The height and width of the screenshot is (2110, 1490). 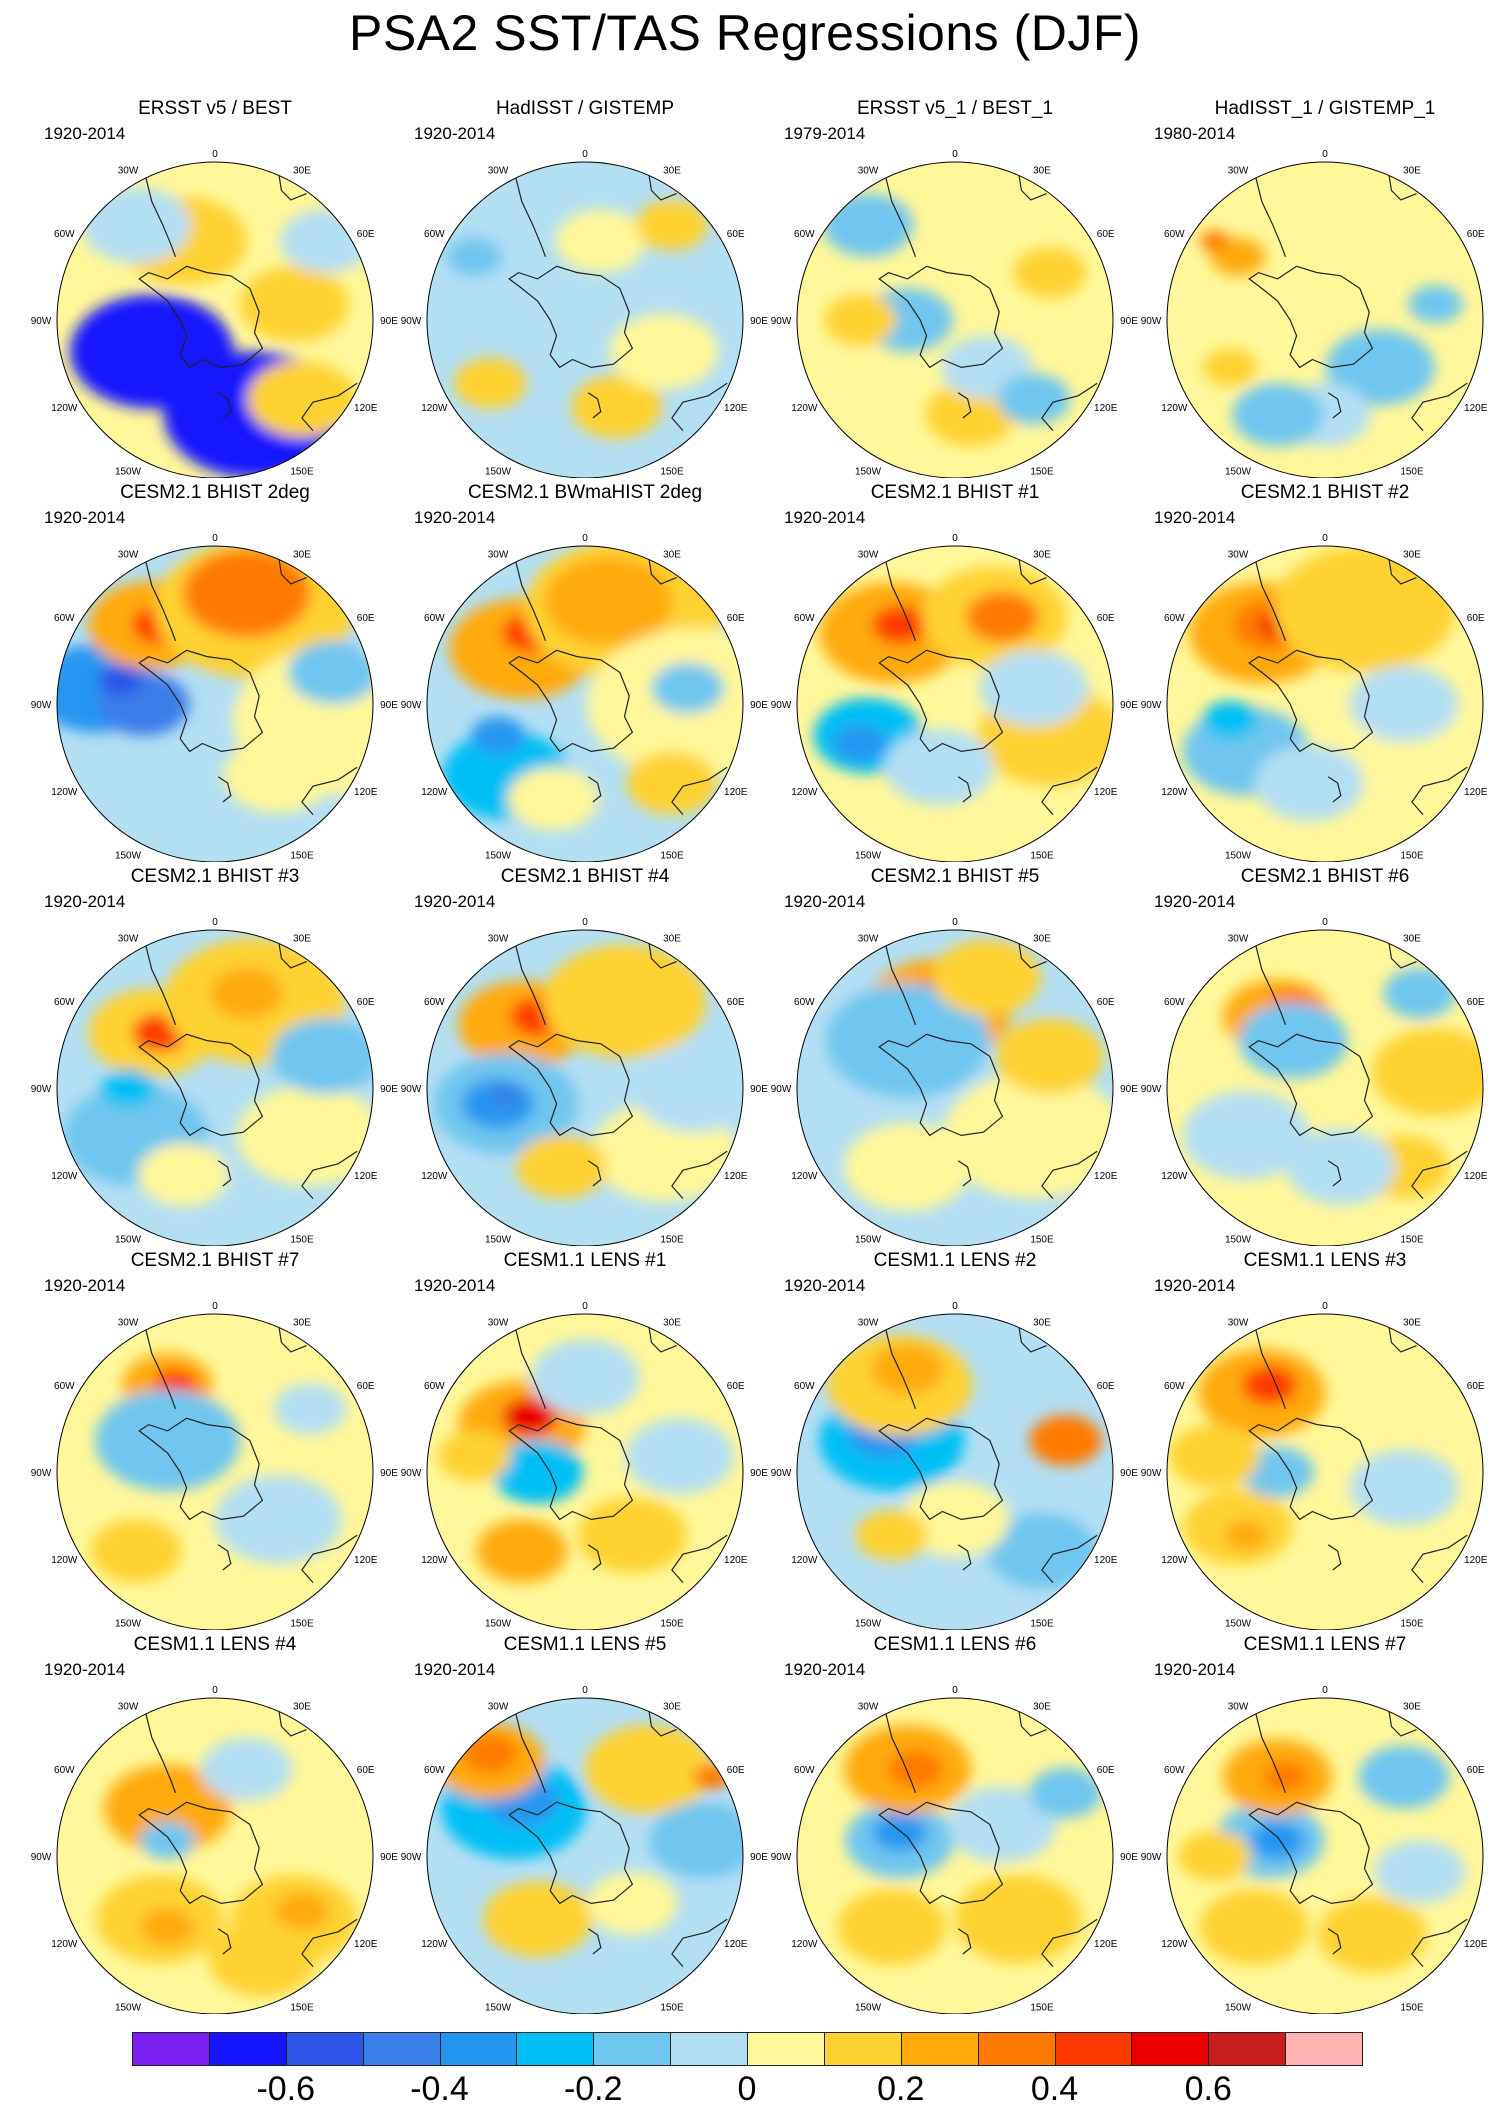 I want to click on panel-title: ERSST v5 / BEST, so click(x=215, y=108).